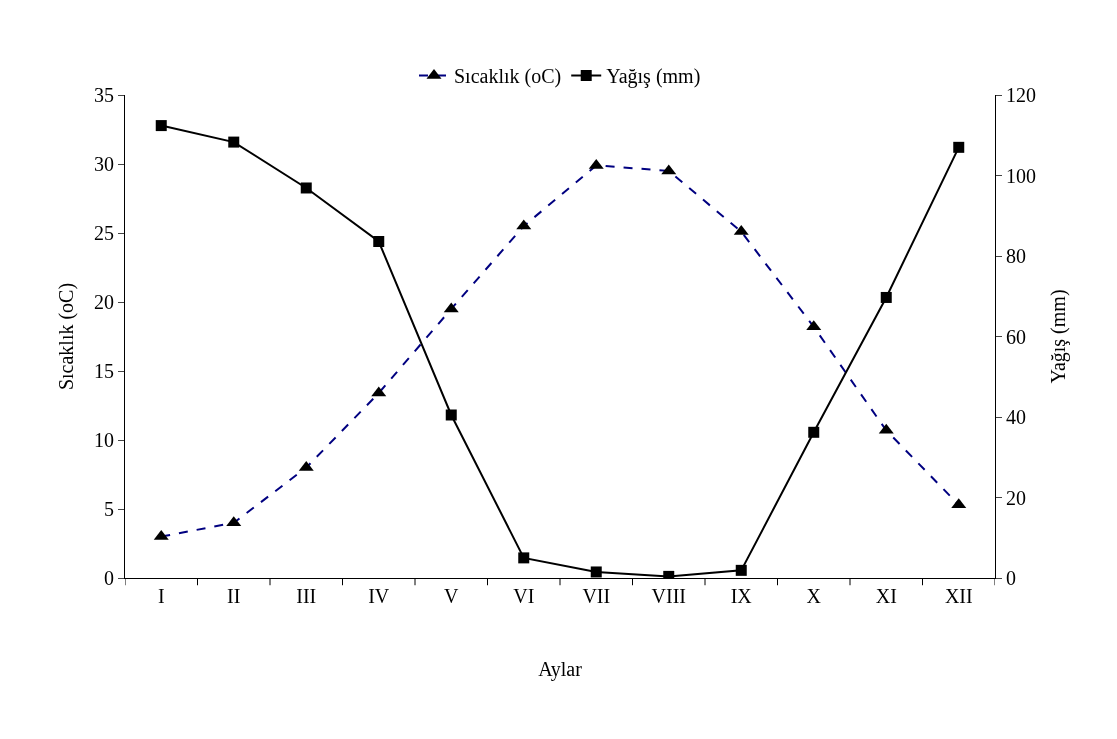 The image size is (1117, 739). Describe the element at coordinates (1016, 256) in the screenshot. I see `y2-tick-label: 80` at that location.